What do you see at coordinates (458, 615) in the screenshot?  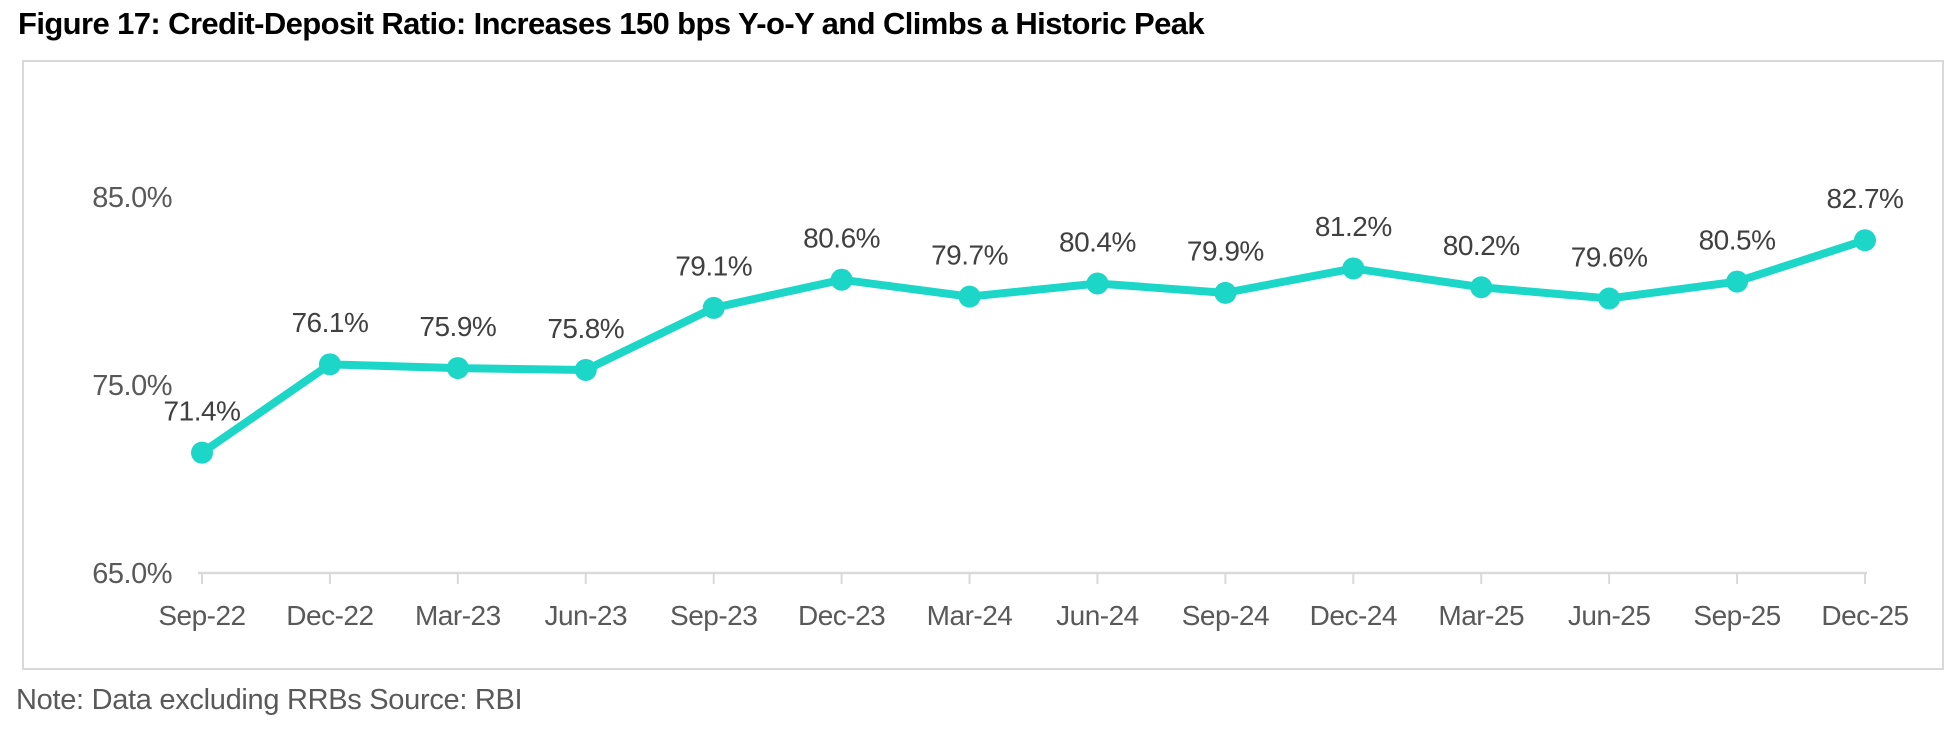 I see `x-axis-tick-label: Mar-23` at bounding box center [458, 615].